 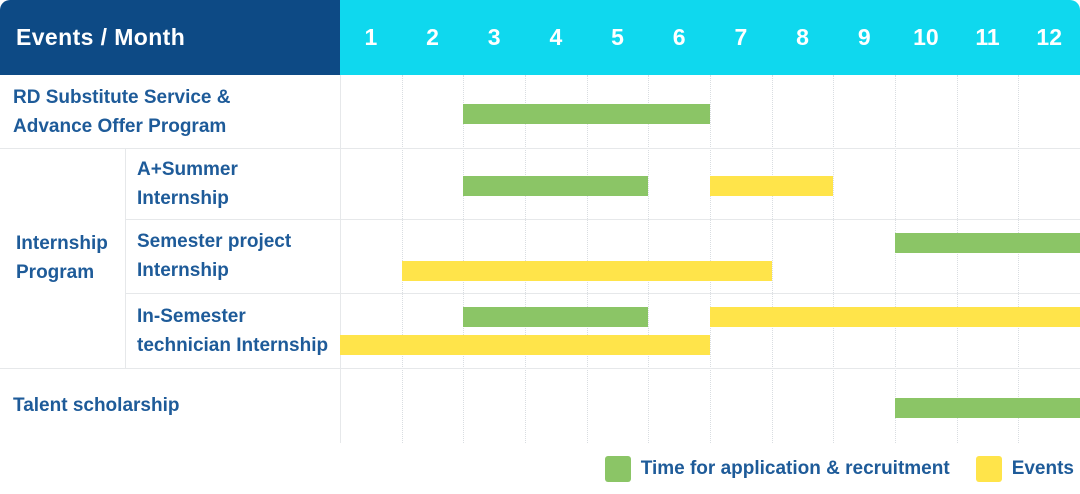 I want to click on month-header-3: 3, so click(x=494, y=37).